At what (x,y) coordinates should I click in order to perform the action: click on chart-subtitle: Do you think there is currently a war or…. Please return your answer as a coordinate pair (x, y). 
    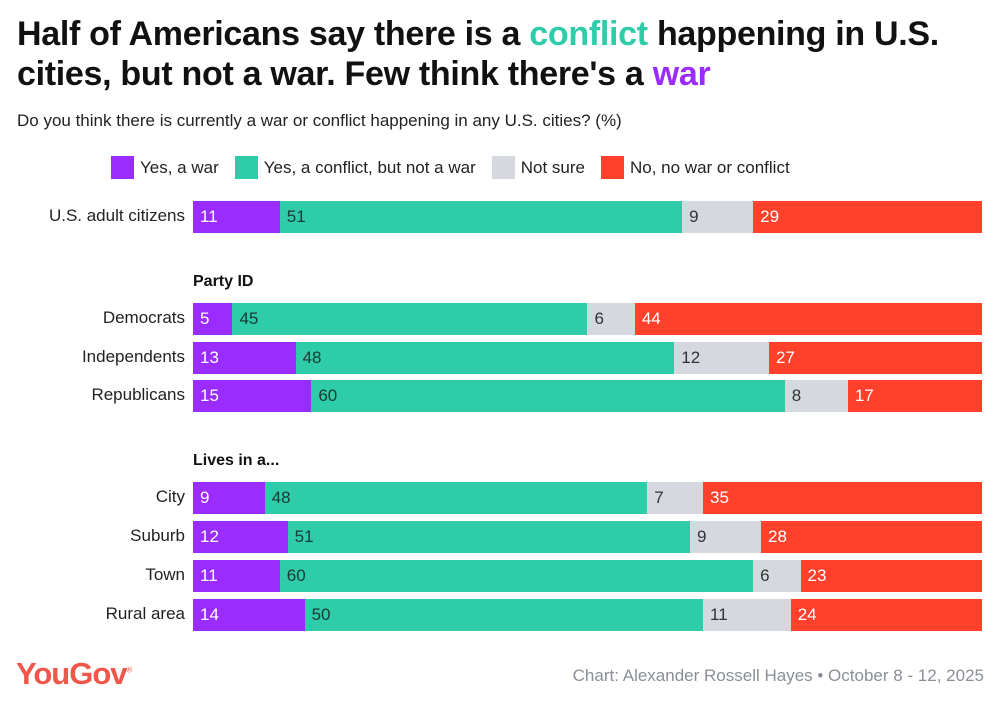
    Looking at the image, I should click on (319, 120).